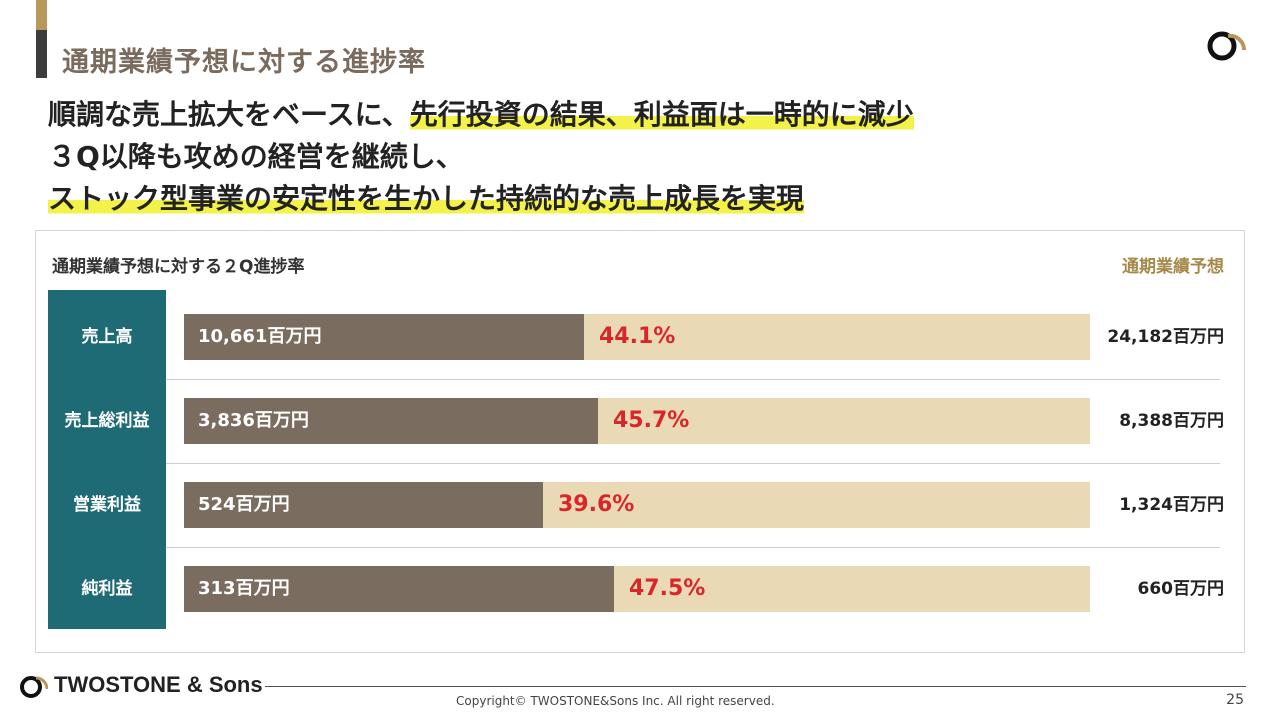 Image resolution: width=1280 pixels, height=720 pixels. I want to click on bar-track: 524百万円 39.6%, so click(637, 505).